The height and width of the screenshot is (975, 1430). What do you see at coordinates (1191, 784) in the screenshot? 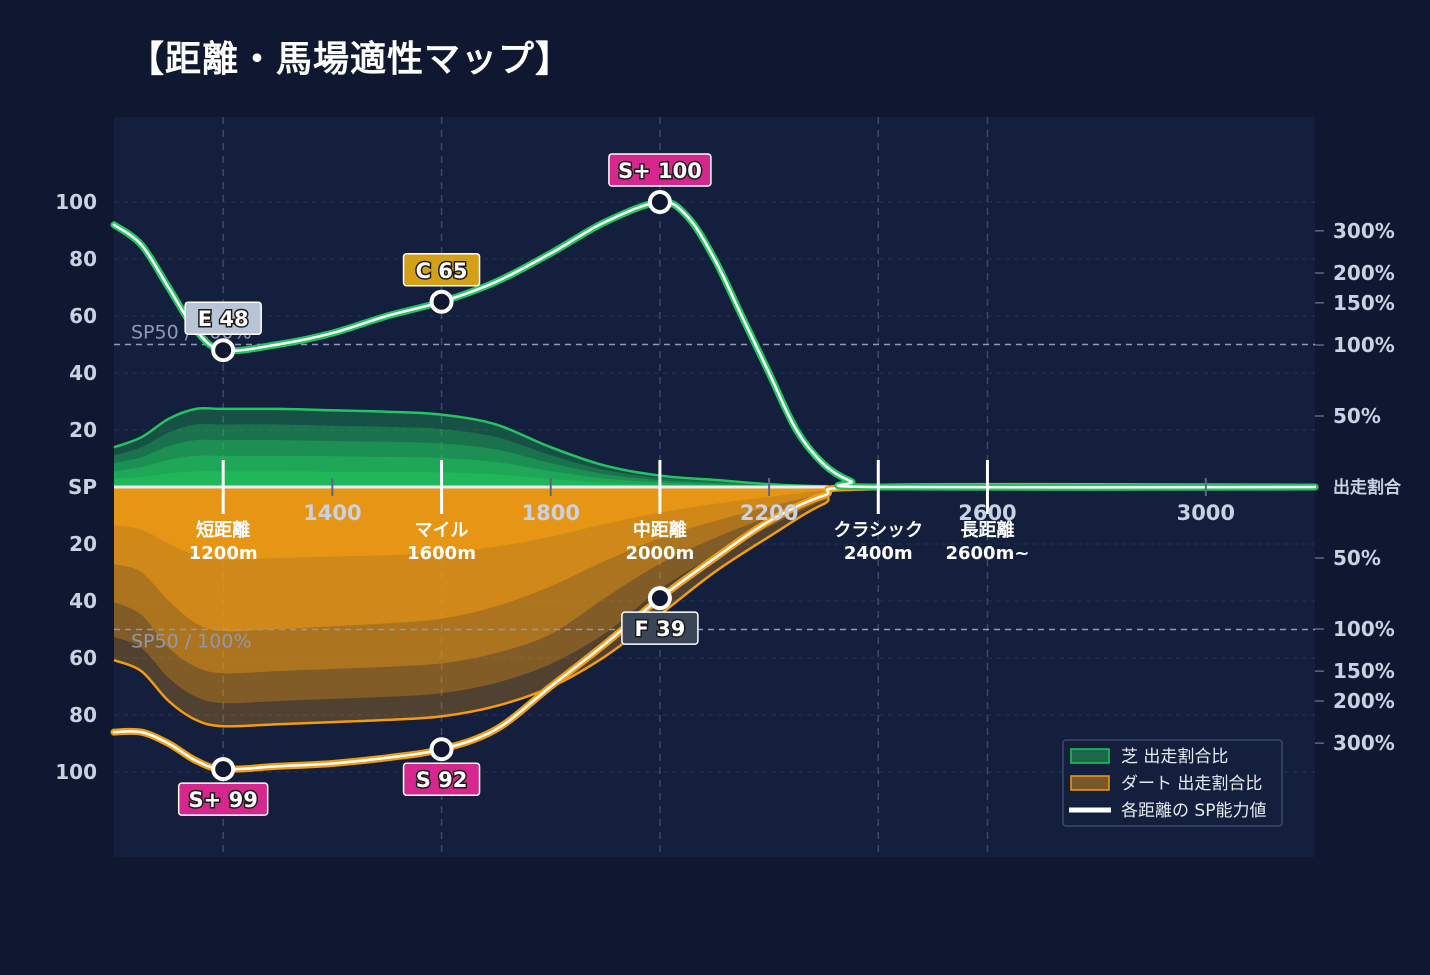
I see `legend-label: ダート 出走割合比` at bounding box center [1191, 784].